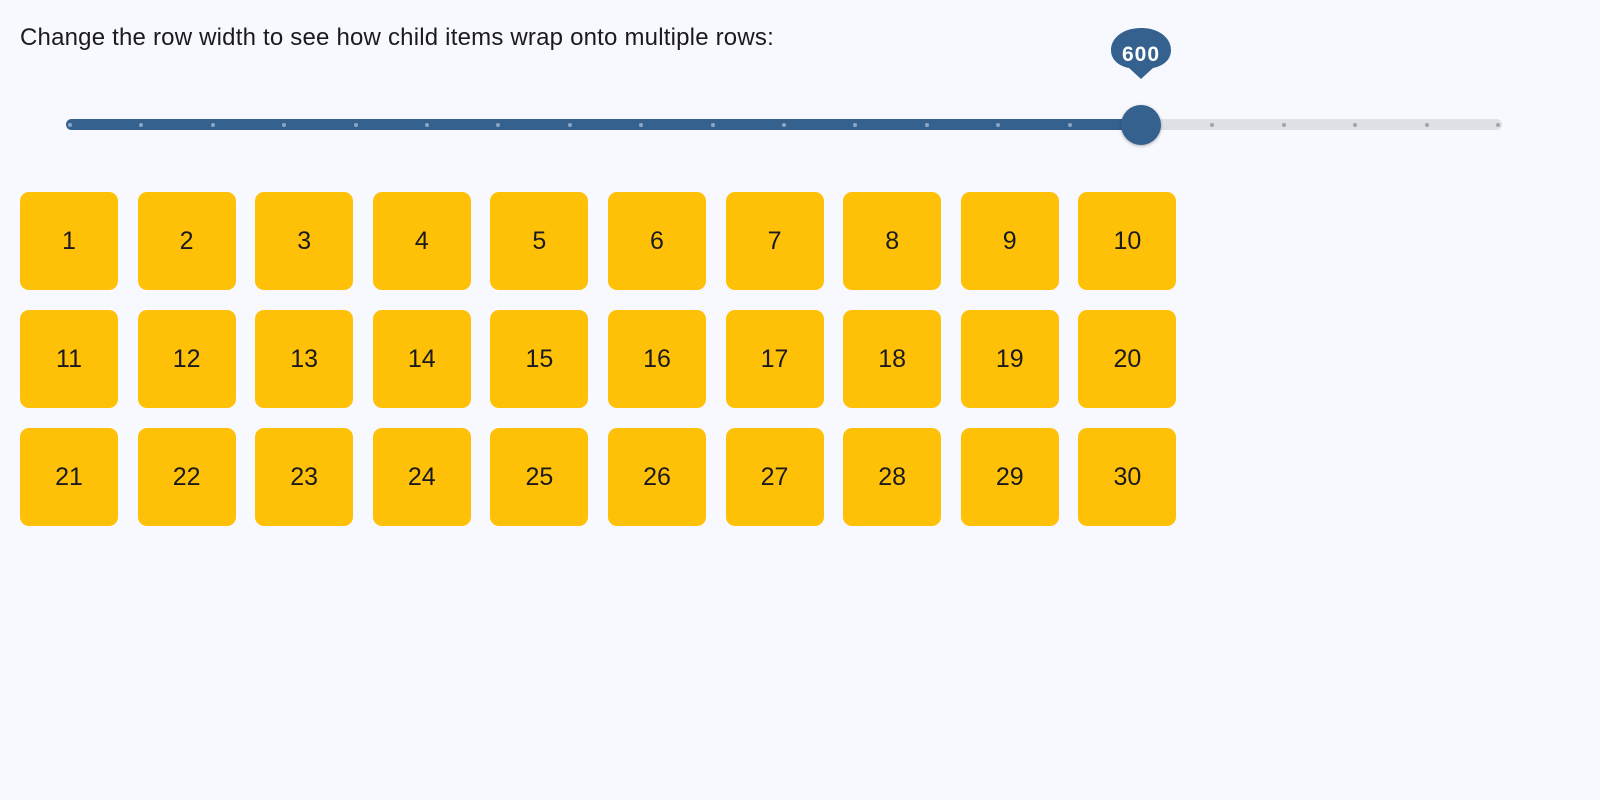  What do you see at coordinates (656, 241) in the screenshot?
I see `wrap-item: 6` at bounding box center [656, 241].